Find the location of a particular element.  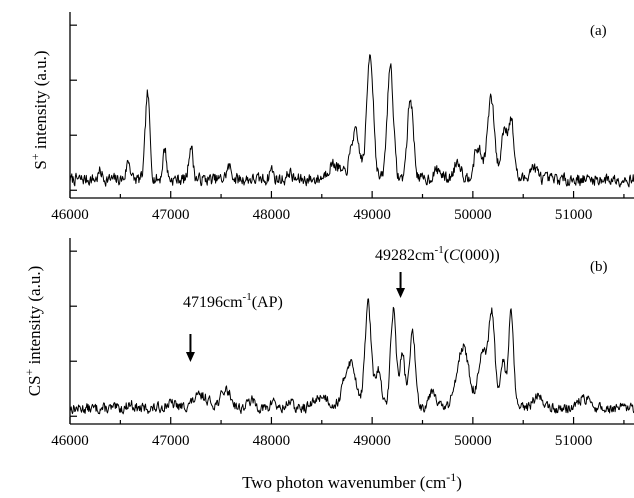

panel-b-y-label: CS+ intensity (a.u.) is located at coordinates (33, 331).